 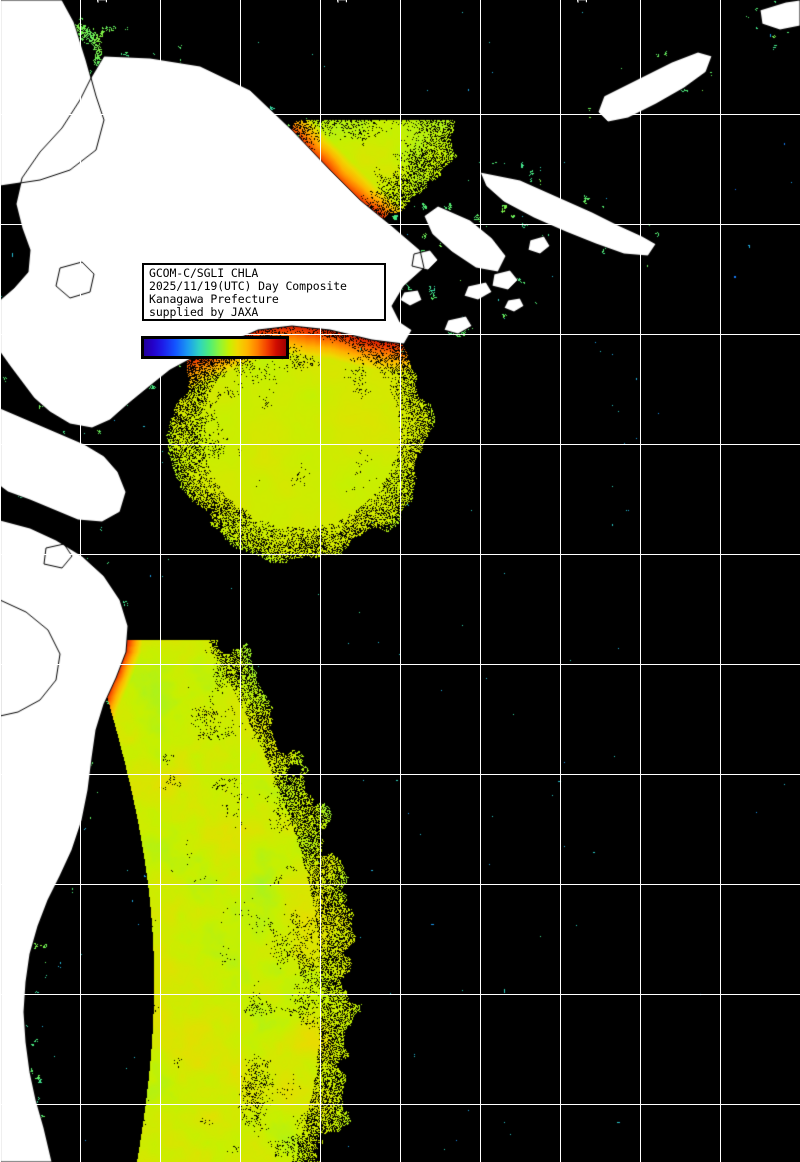 I want to click on caption-line-product: GCOM-C/SGLI CHLA, so click(x=204, y=273).